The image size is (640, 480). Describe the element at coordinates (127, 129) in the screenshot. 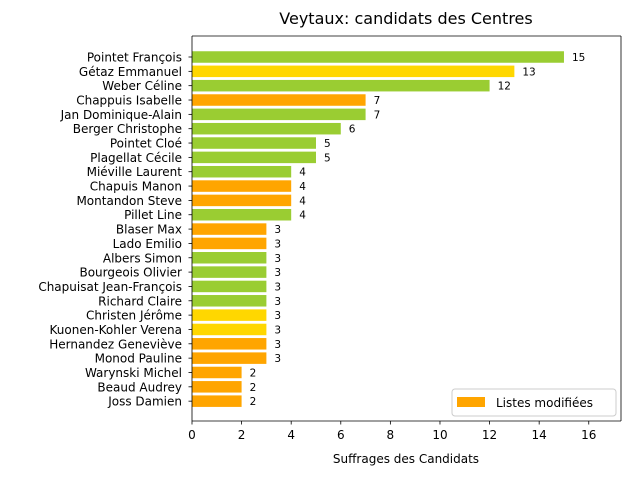

I see `y-tick-label-berger-christophe: Berger Christophe` at that location.